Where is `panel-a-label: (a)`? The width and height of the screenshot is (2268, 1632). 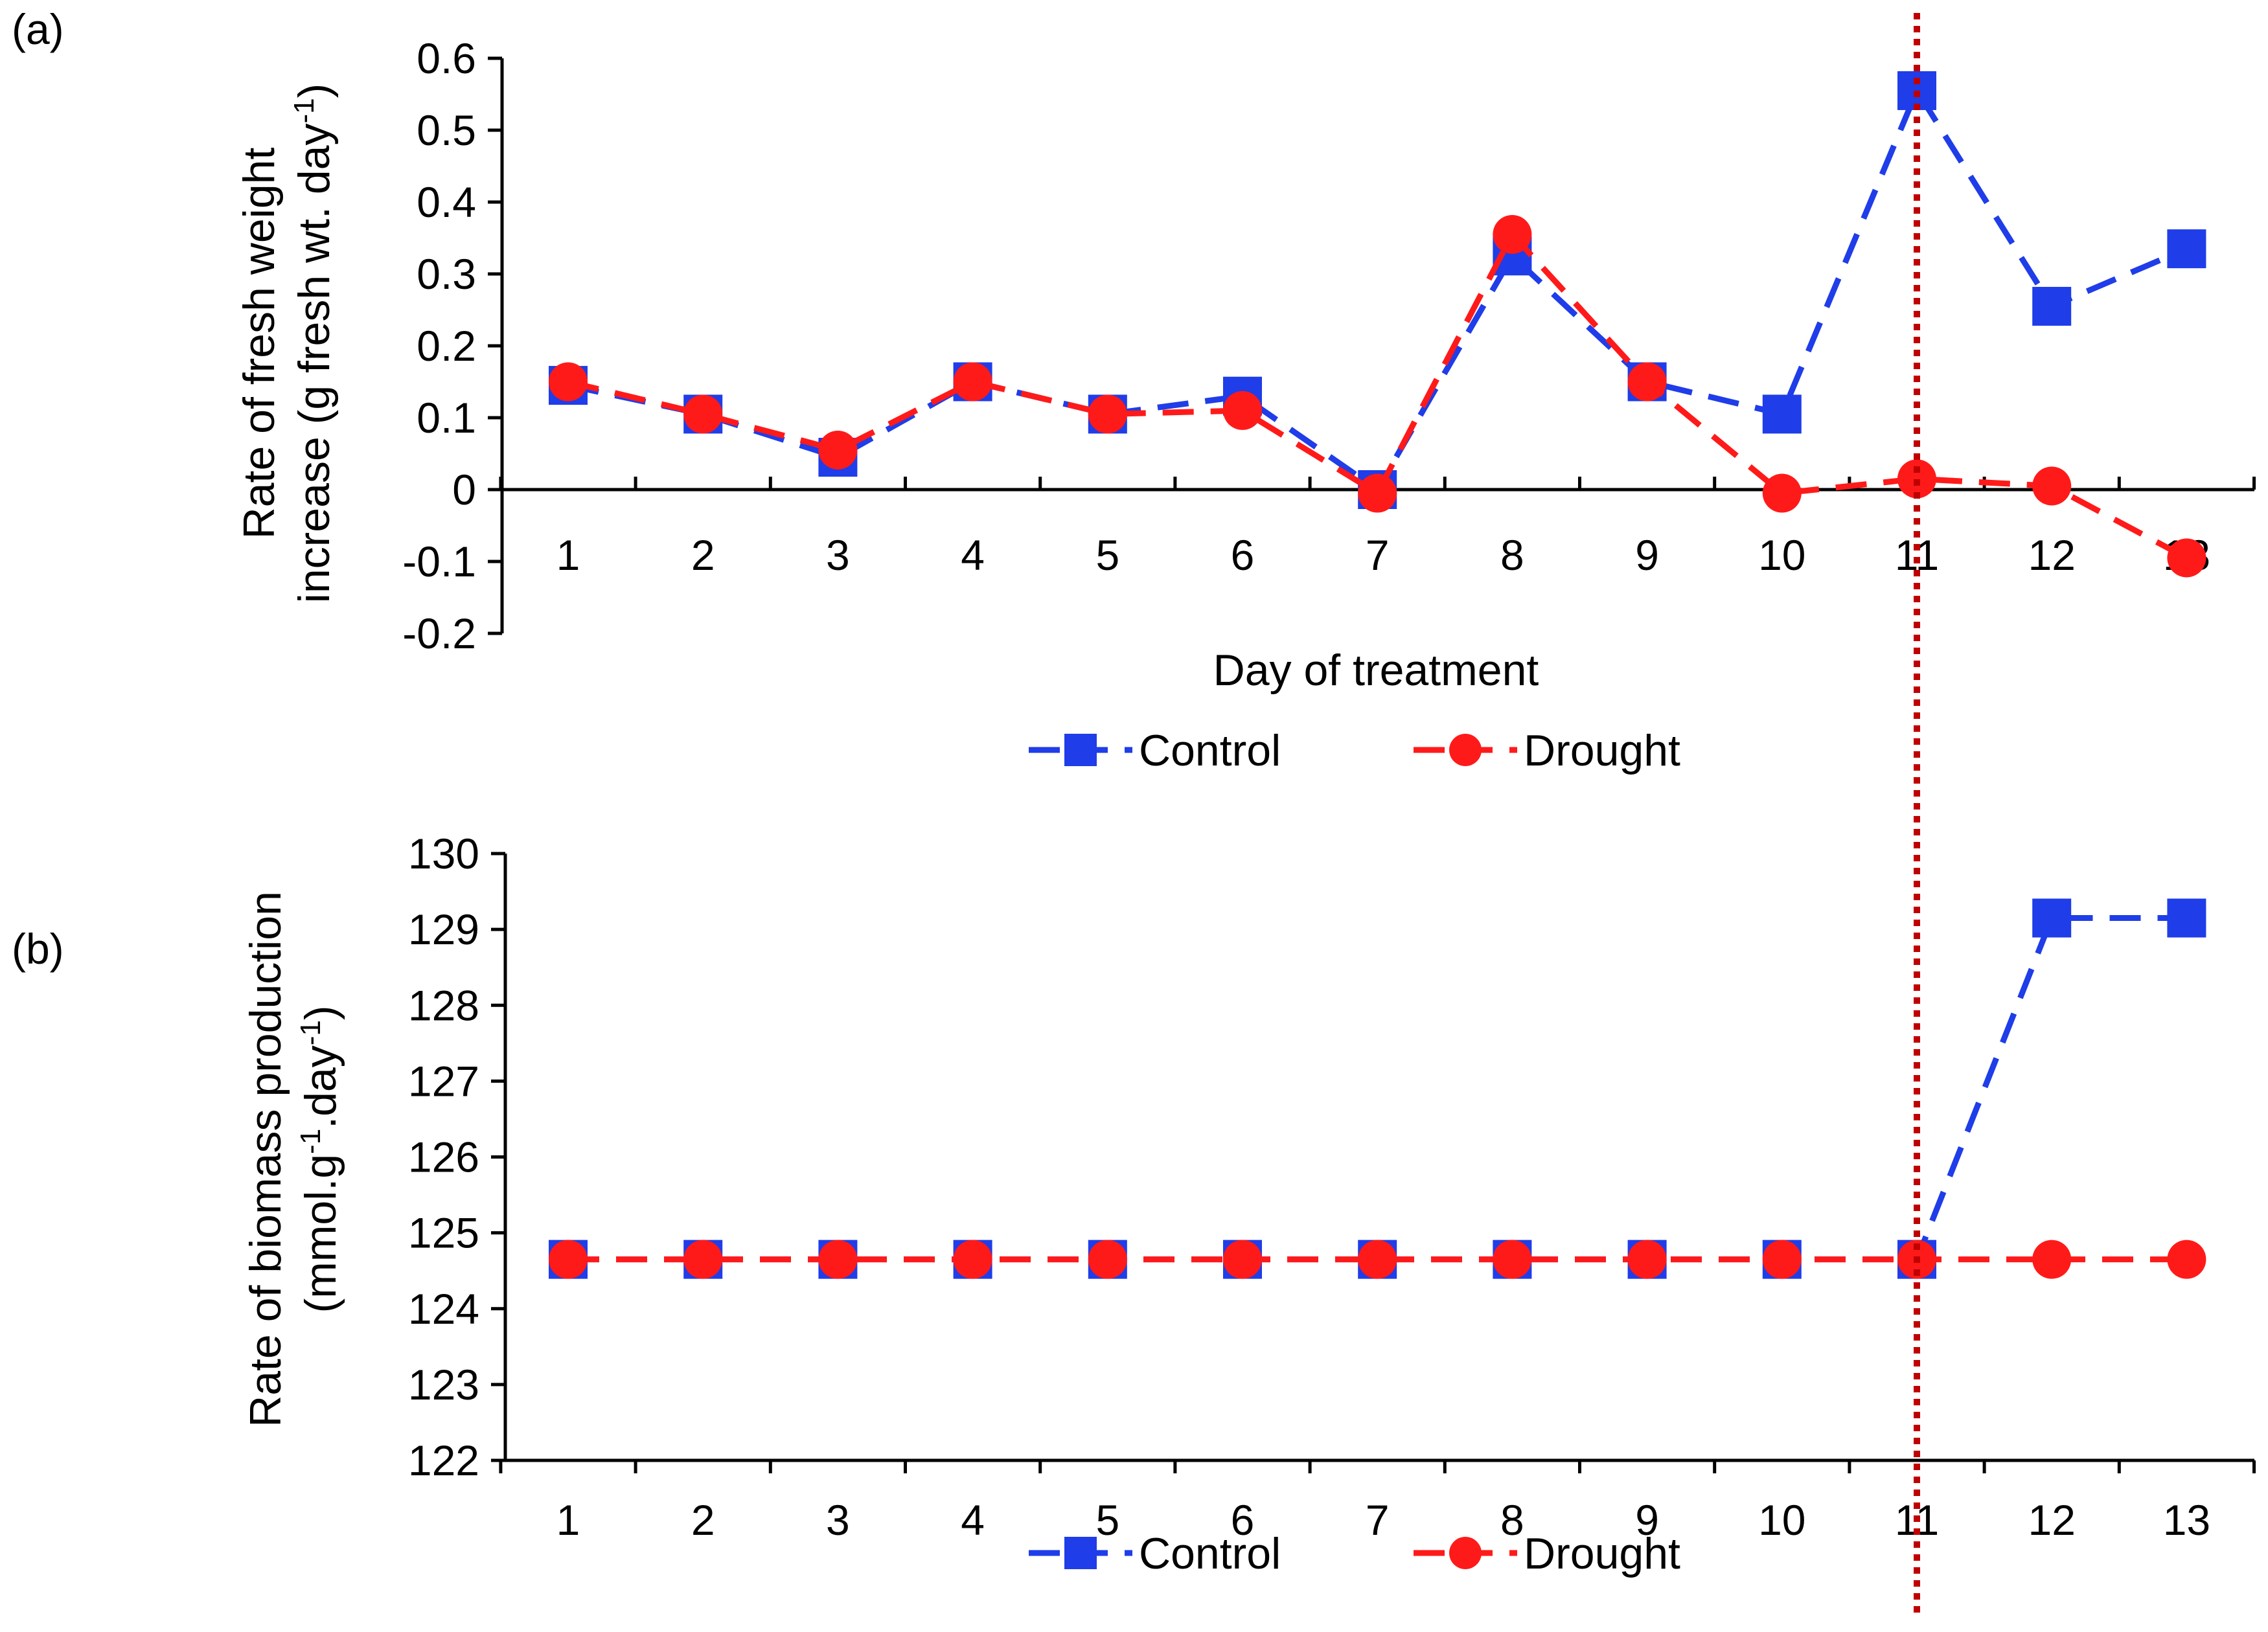 panel-a-label: (a) is located at coordinates (38, 29).